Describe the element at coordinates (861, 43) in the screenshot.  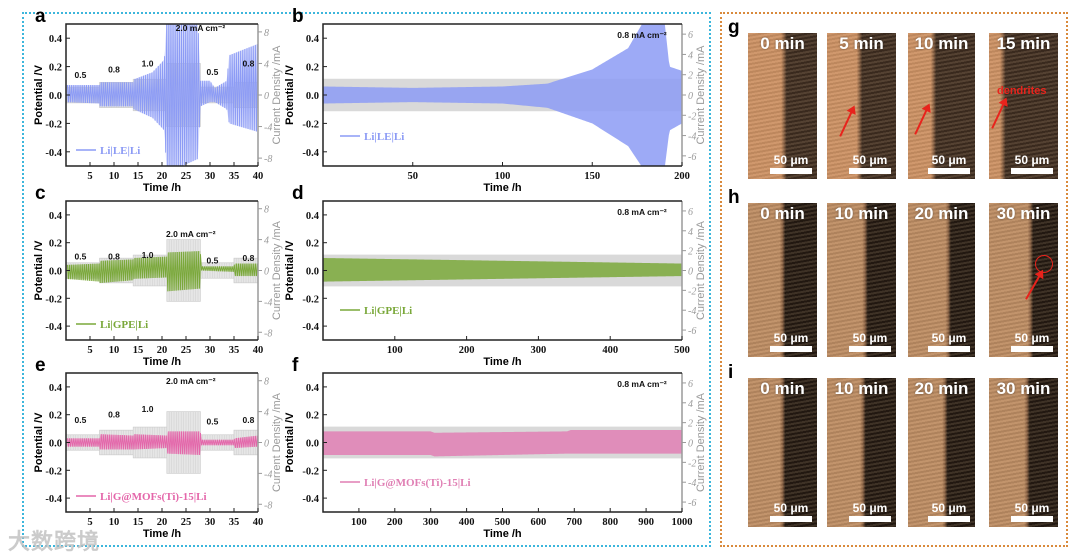
I see `frame-time-label: 5 min` at that location.